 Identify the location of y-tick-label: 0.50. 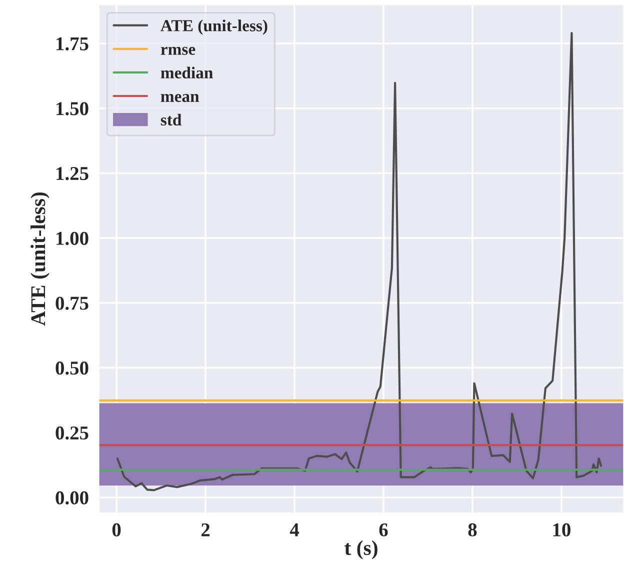
(72, 368).